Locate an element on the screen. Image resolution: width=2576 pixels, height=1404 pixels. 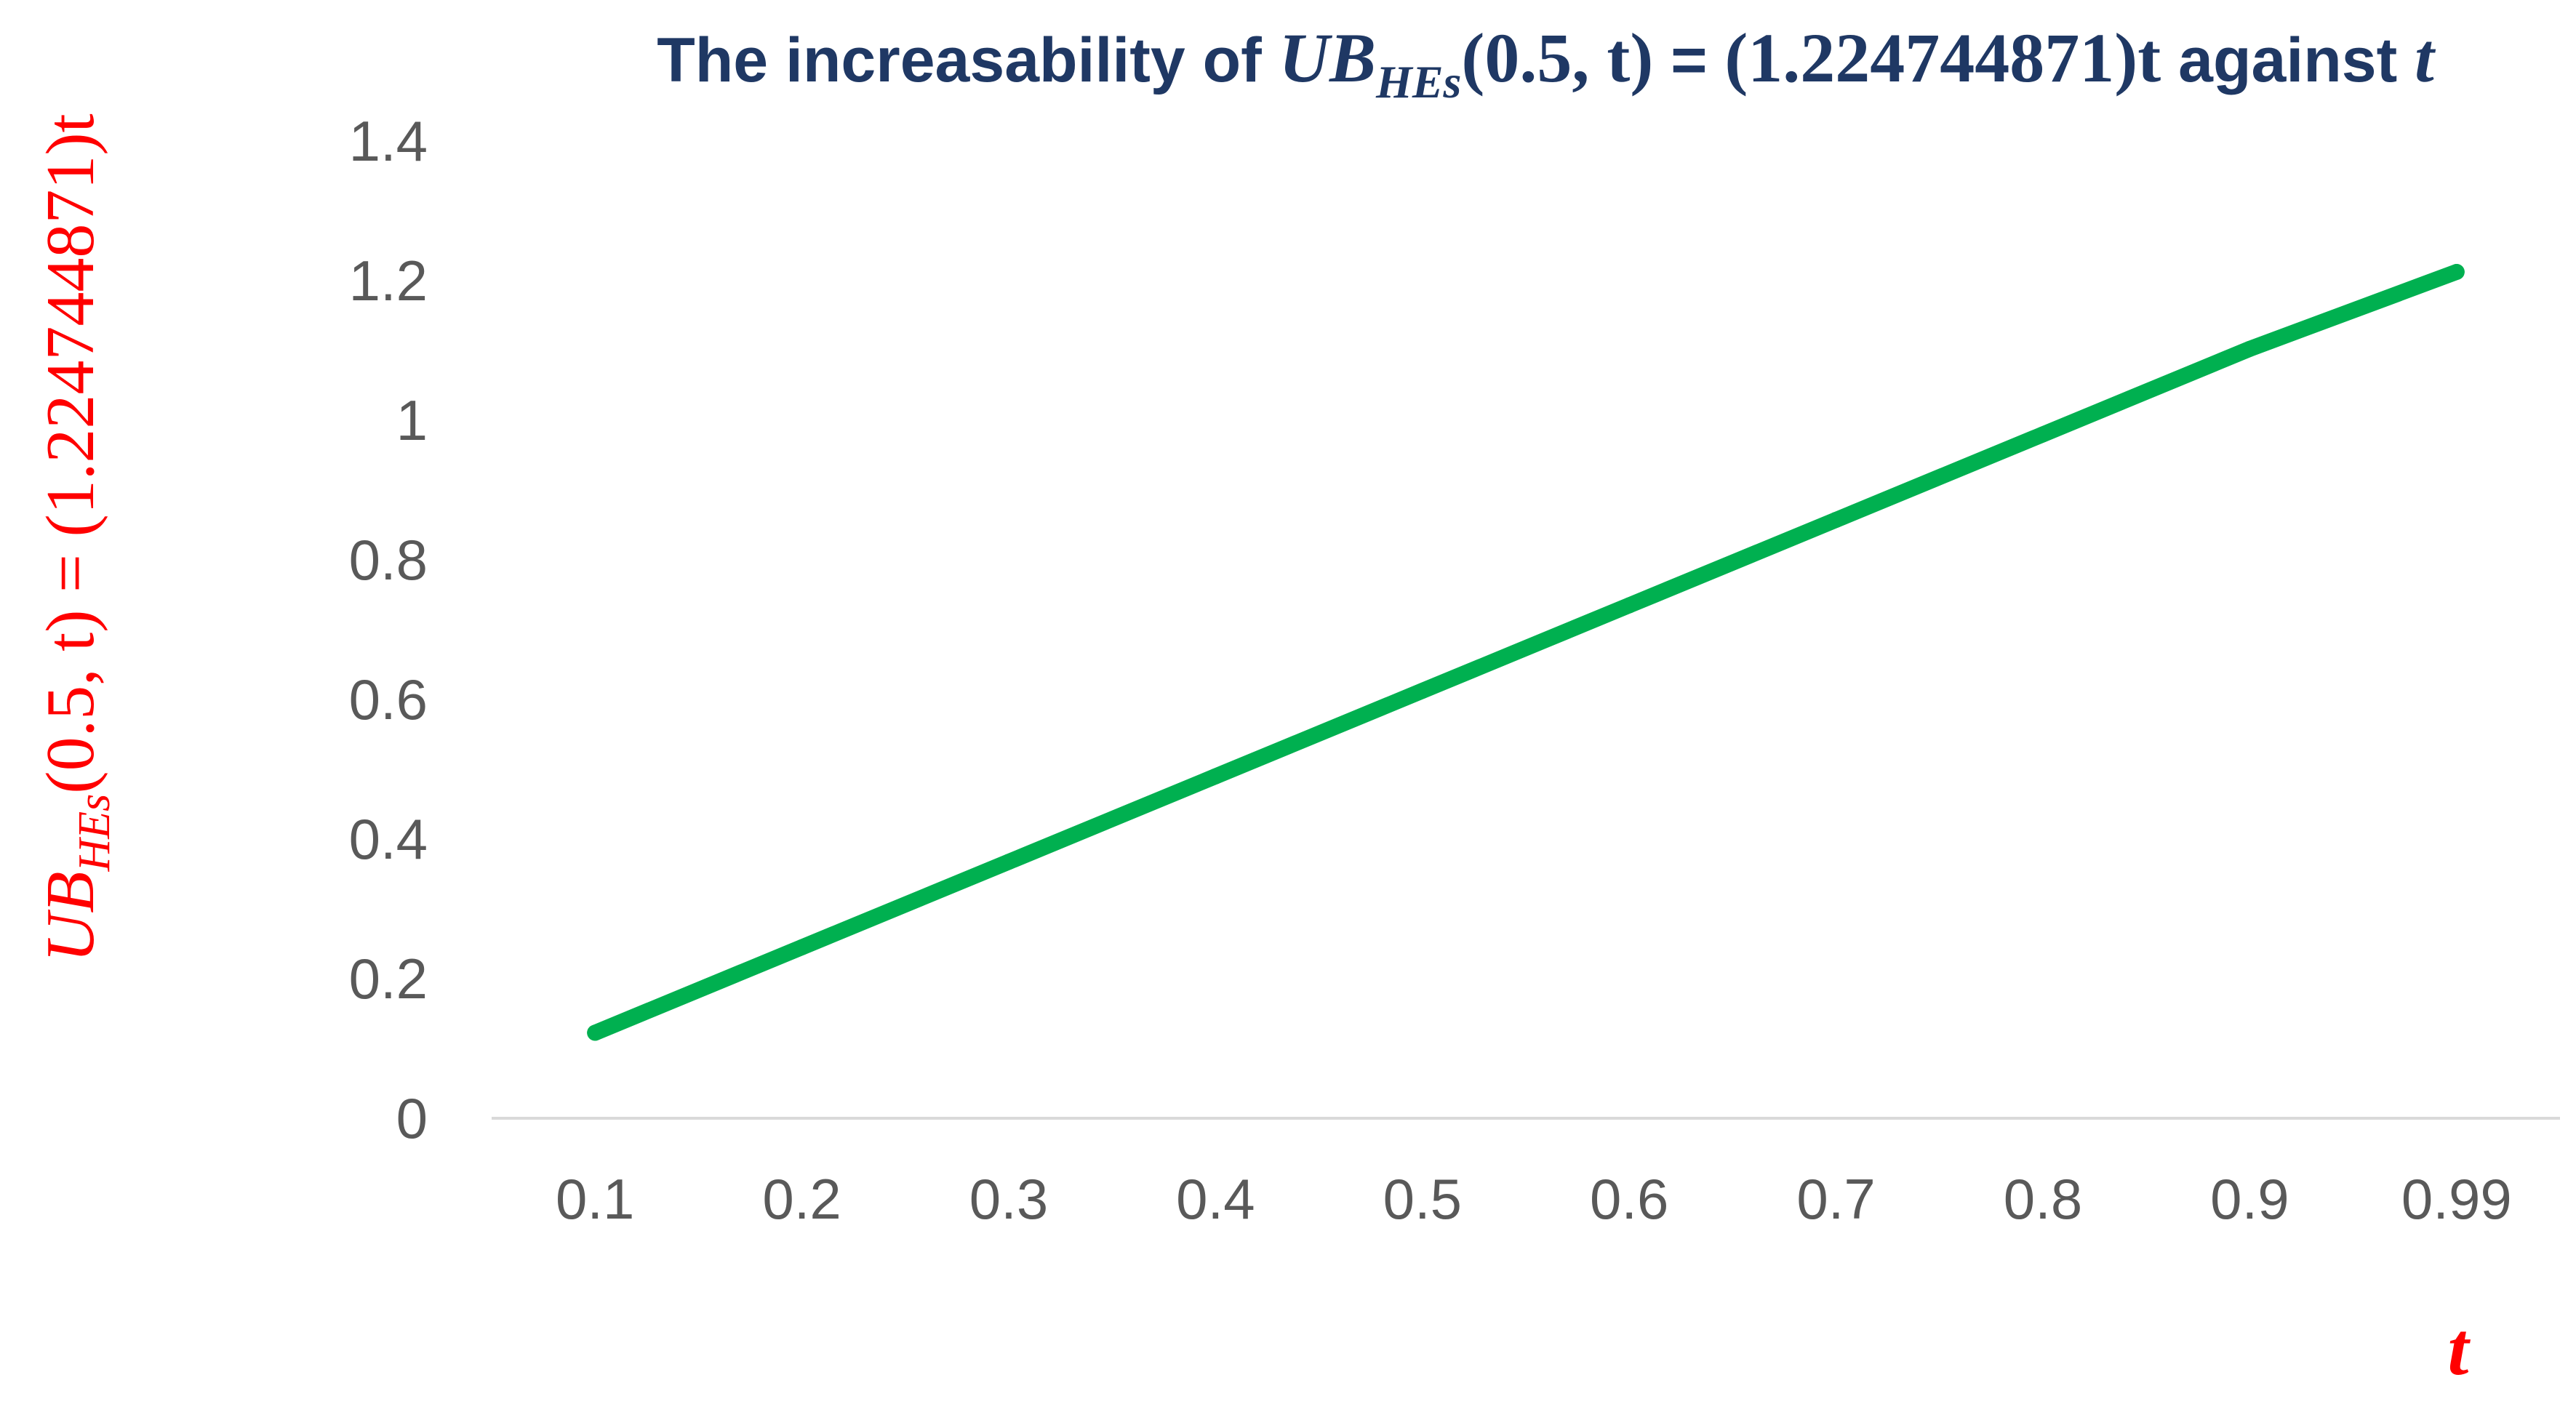
title-against: against is located at coordinates (2288, 60).